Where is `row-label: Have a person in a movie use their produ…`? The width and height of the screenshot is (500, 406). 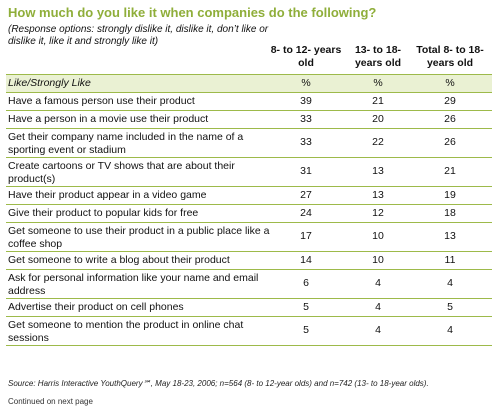 row-label: Have a person in a movie use their produ… is located at coordinates (108, 119).